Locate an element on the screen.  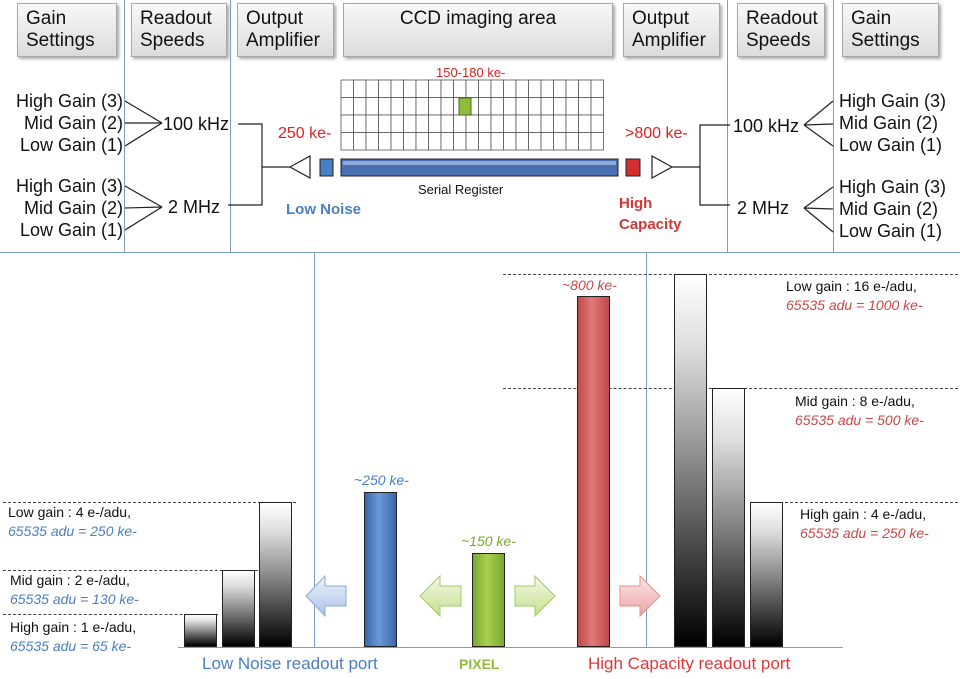
right-mid-gain-line: Mid gain : 8 e-/adu, is located at coordinates (855, 401).